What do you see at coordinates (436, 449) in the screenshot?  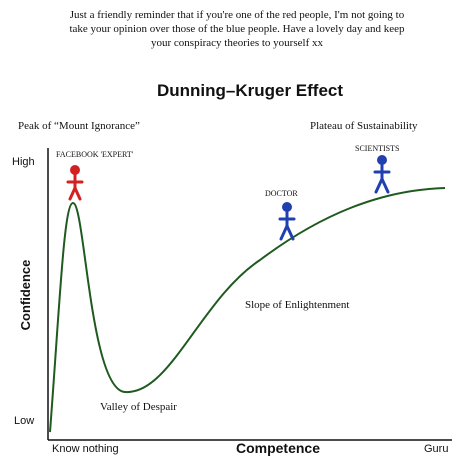 I see `x-right: Guru` at bounding box center [436, 449].